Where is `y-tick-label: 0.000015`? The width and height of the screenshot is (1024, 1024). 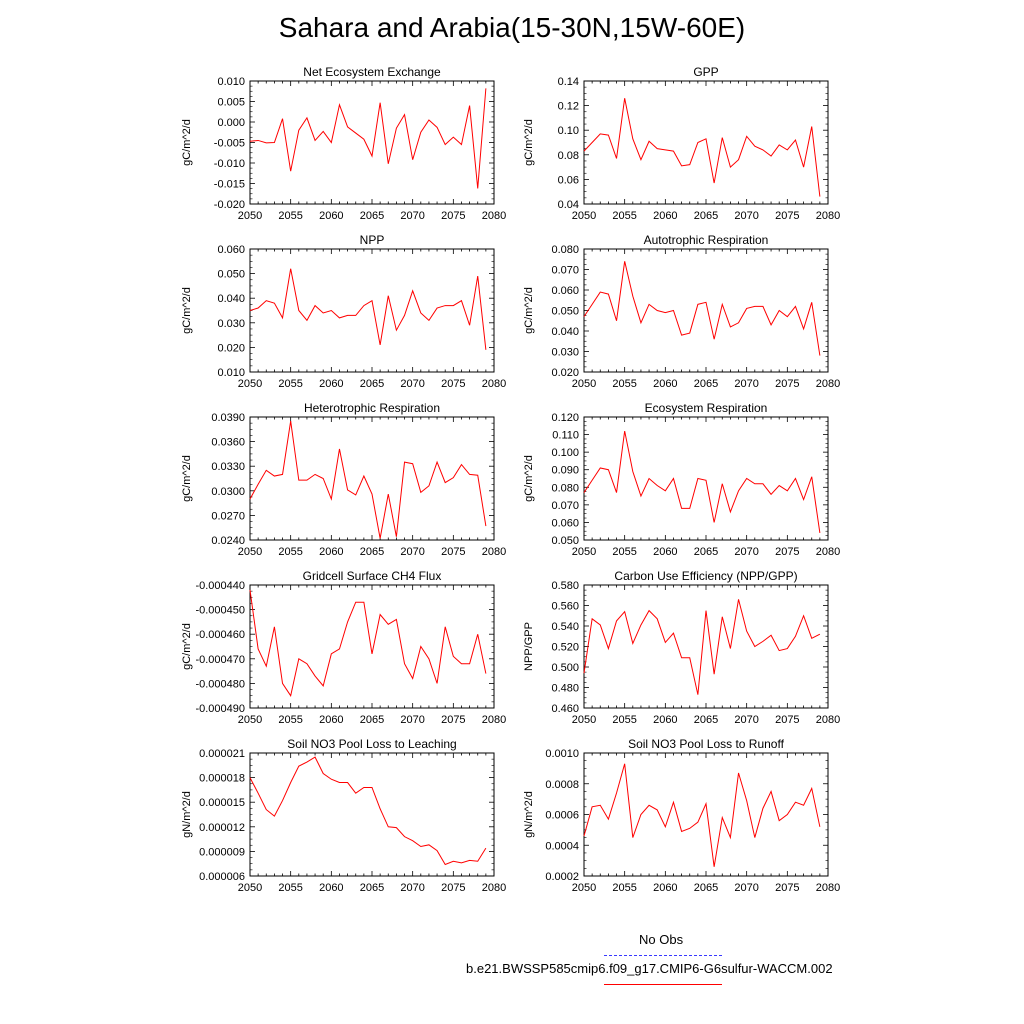
y-tick-label: 0.000015 is located at coordinates (222, 803).